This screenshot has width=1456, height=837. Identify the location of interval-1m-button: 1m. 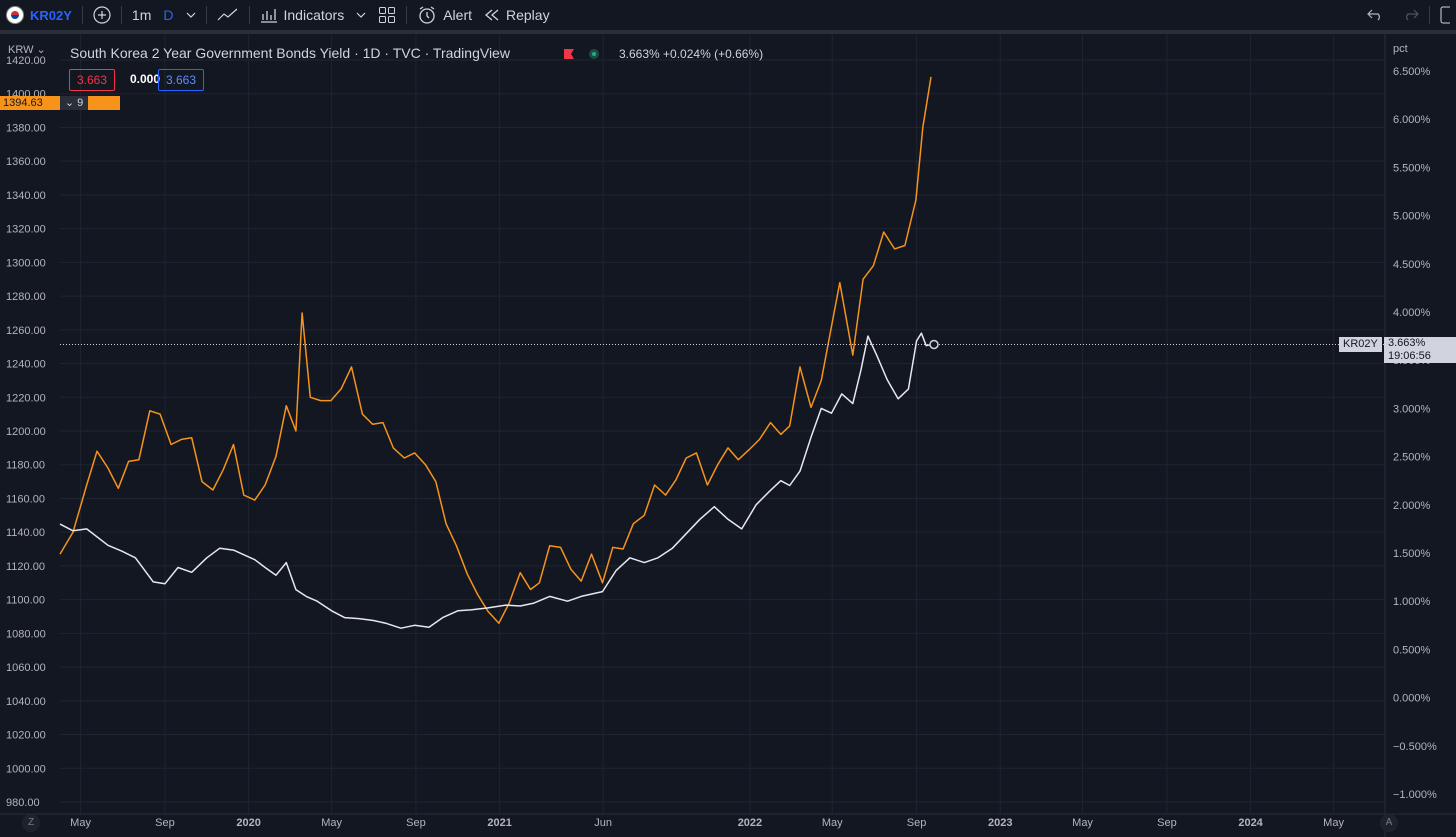
(141, 15).